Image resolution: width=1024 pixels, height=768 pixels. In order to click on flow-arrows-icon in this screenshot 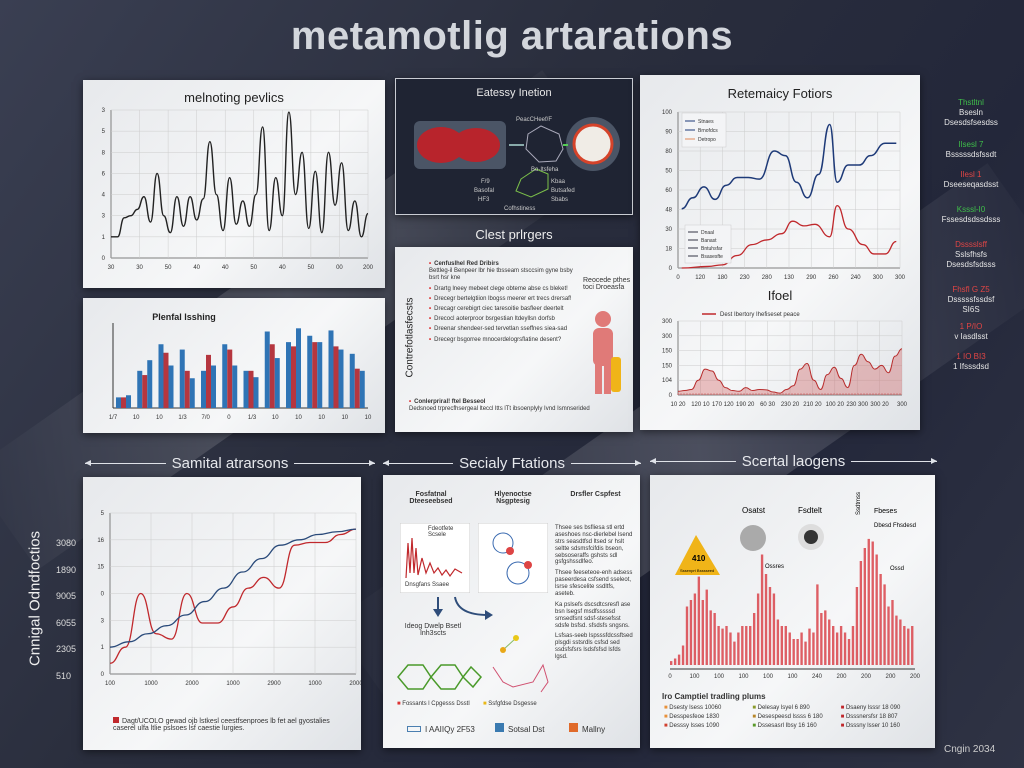, I will do `click(463, 608)`.